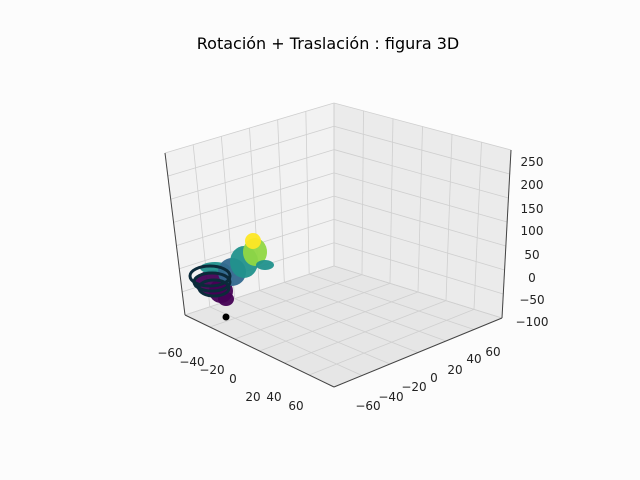 This screenshot has width=640, height=480. What do you see at coordinates (532, 185) in the screenshot?
I see `z-tick-label: 200` at bounding box center [532, 185].